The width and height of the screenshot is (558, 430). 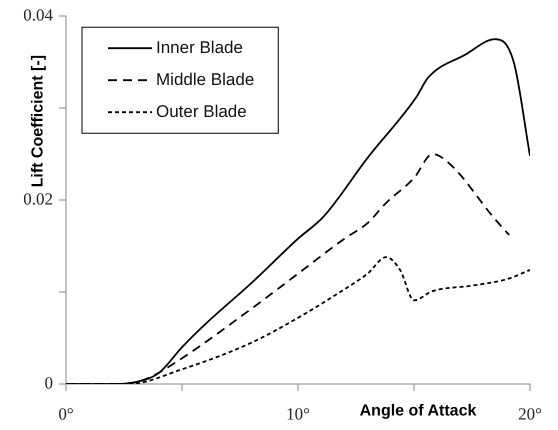 What do you see at coordinates (66, 414) in the screenshot?
I see `x-tick-label: 0°` at bounding box center [66, 414].